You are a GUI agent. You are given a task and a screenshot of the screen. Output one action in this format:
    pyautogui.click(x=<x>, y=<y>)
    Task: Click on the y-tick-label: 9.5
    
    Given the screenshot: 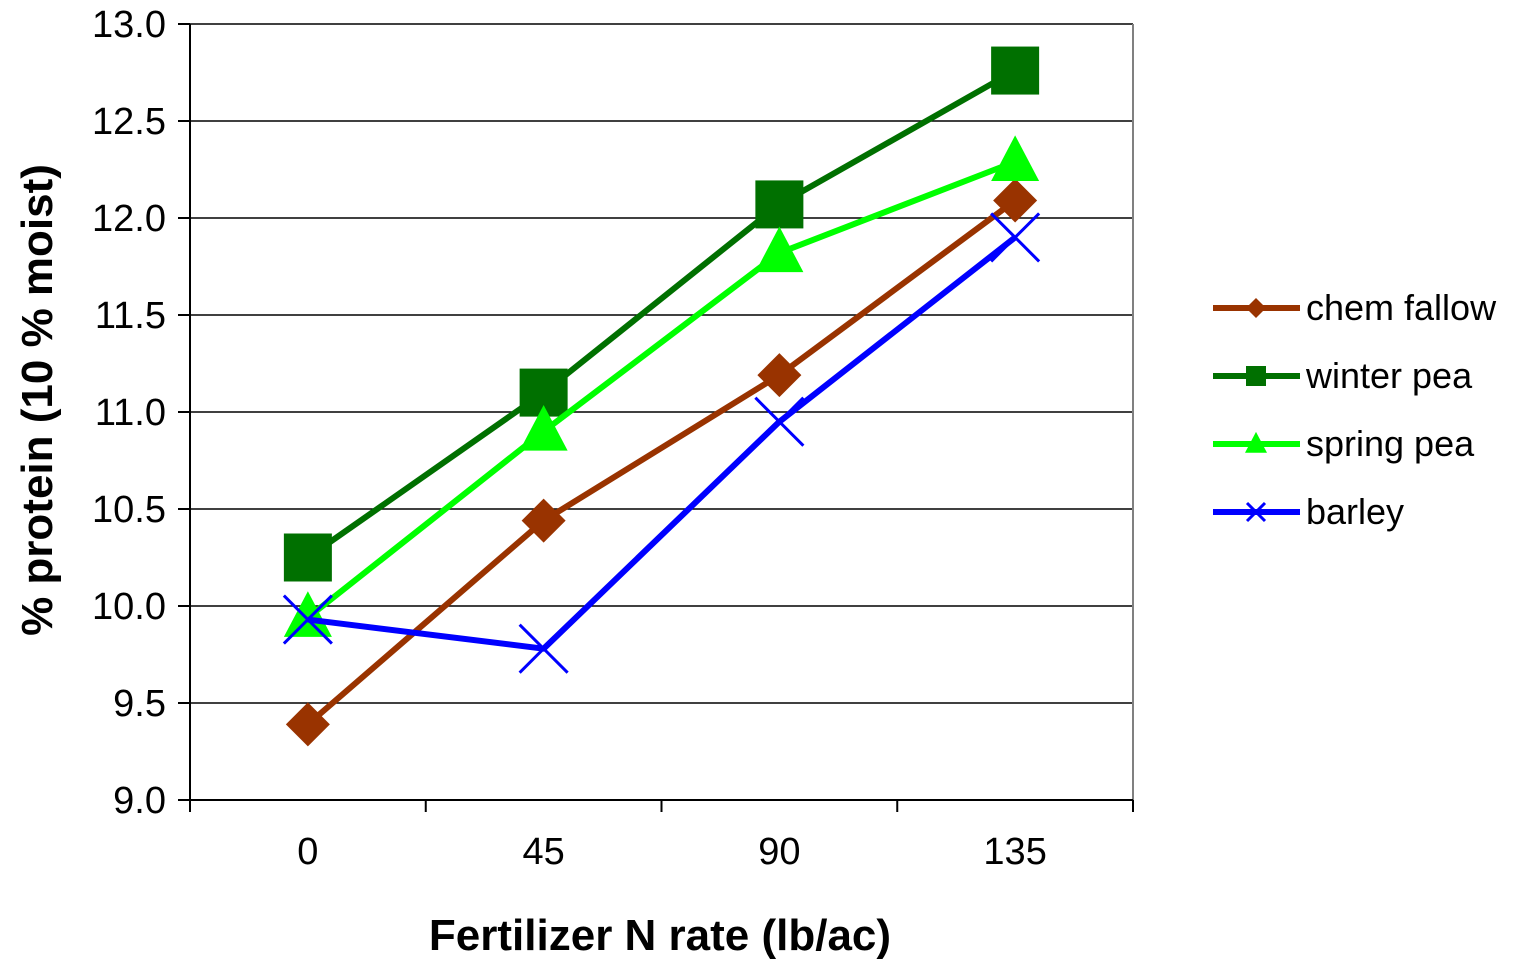 What is the action you would take?
    pyautogui.click(x=139, y=704)
    